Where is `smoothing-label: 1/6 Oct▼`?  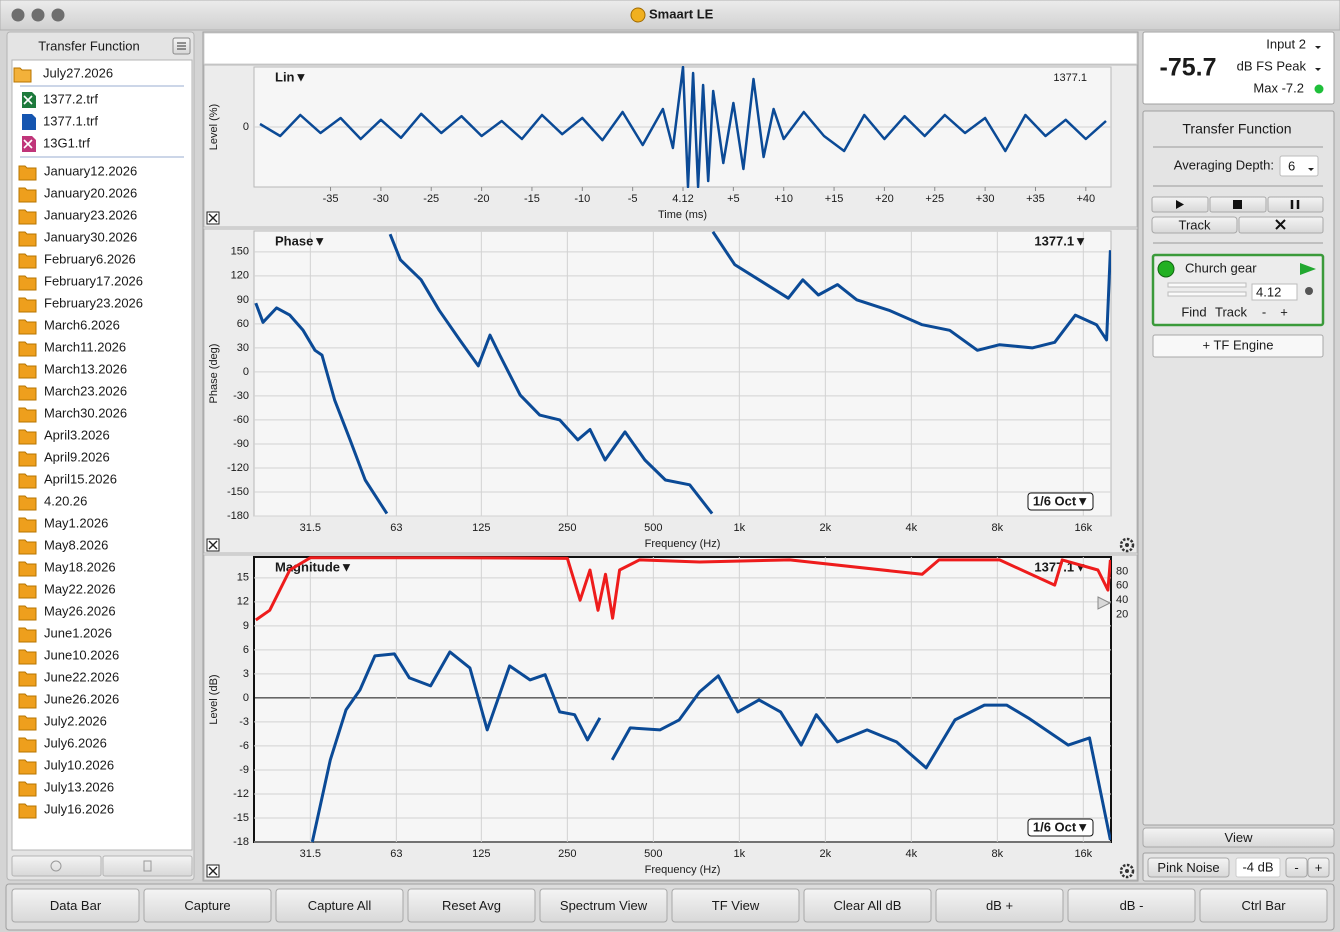 smoothing-label: 1/6 Oct▼ is located at coordinates (1061, 826).